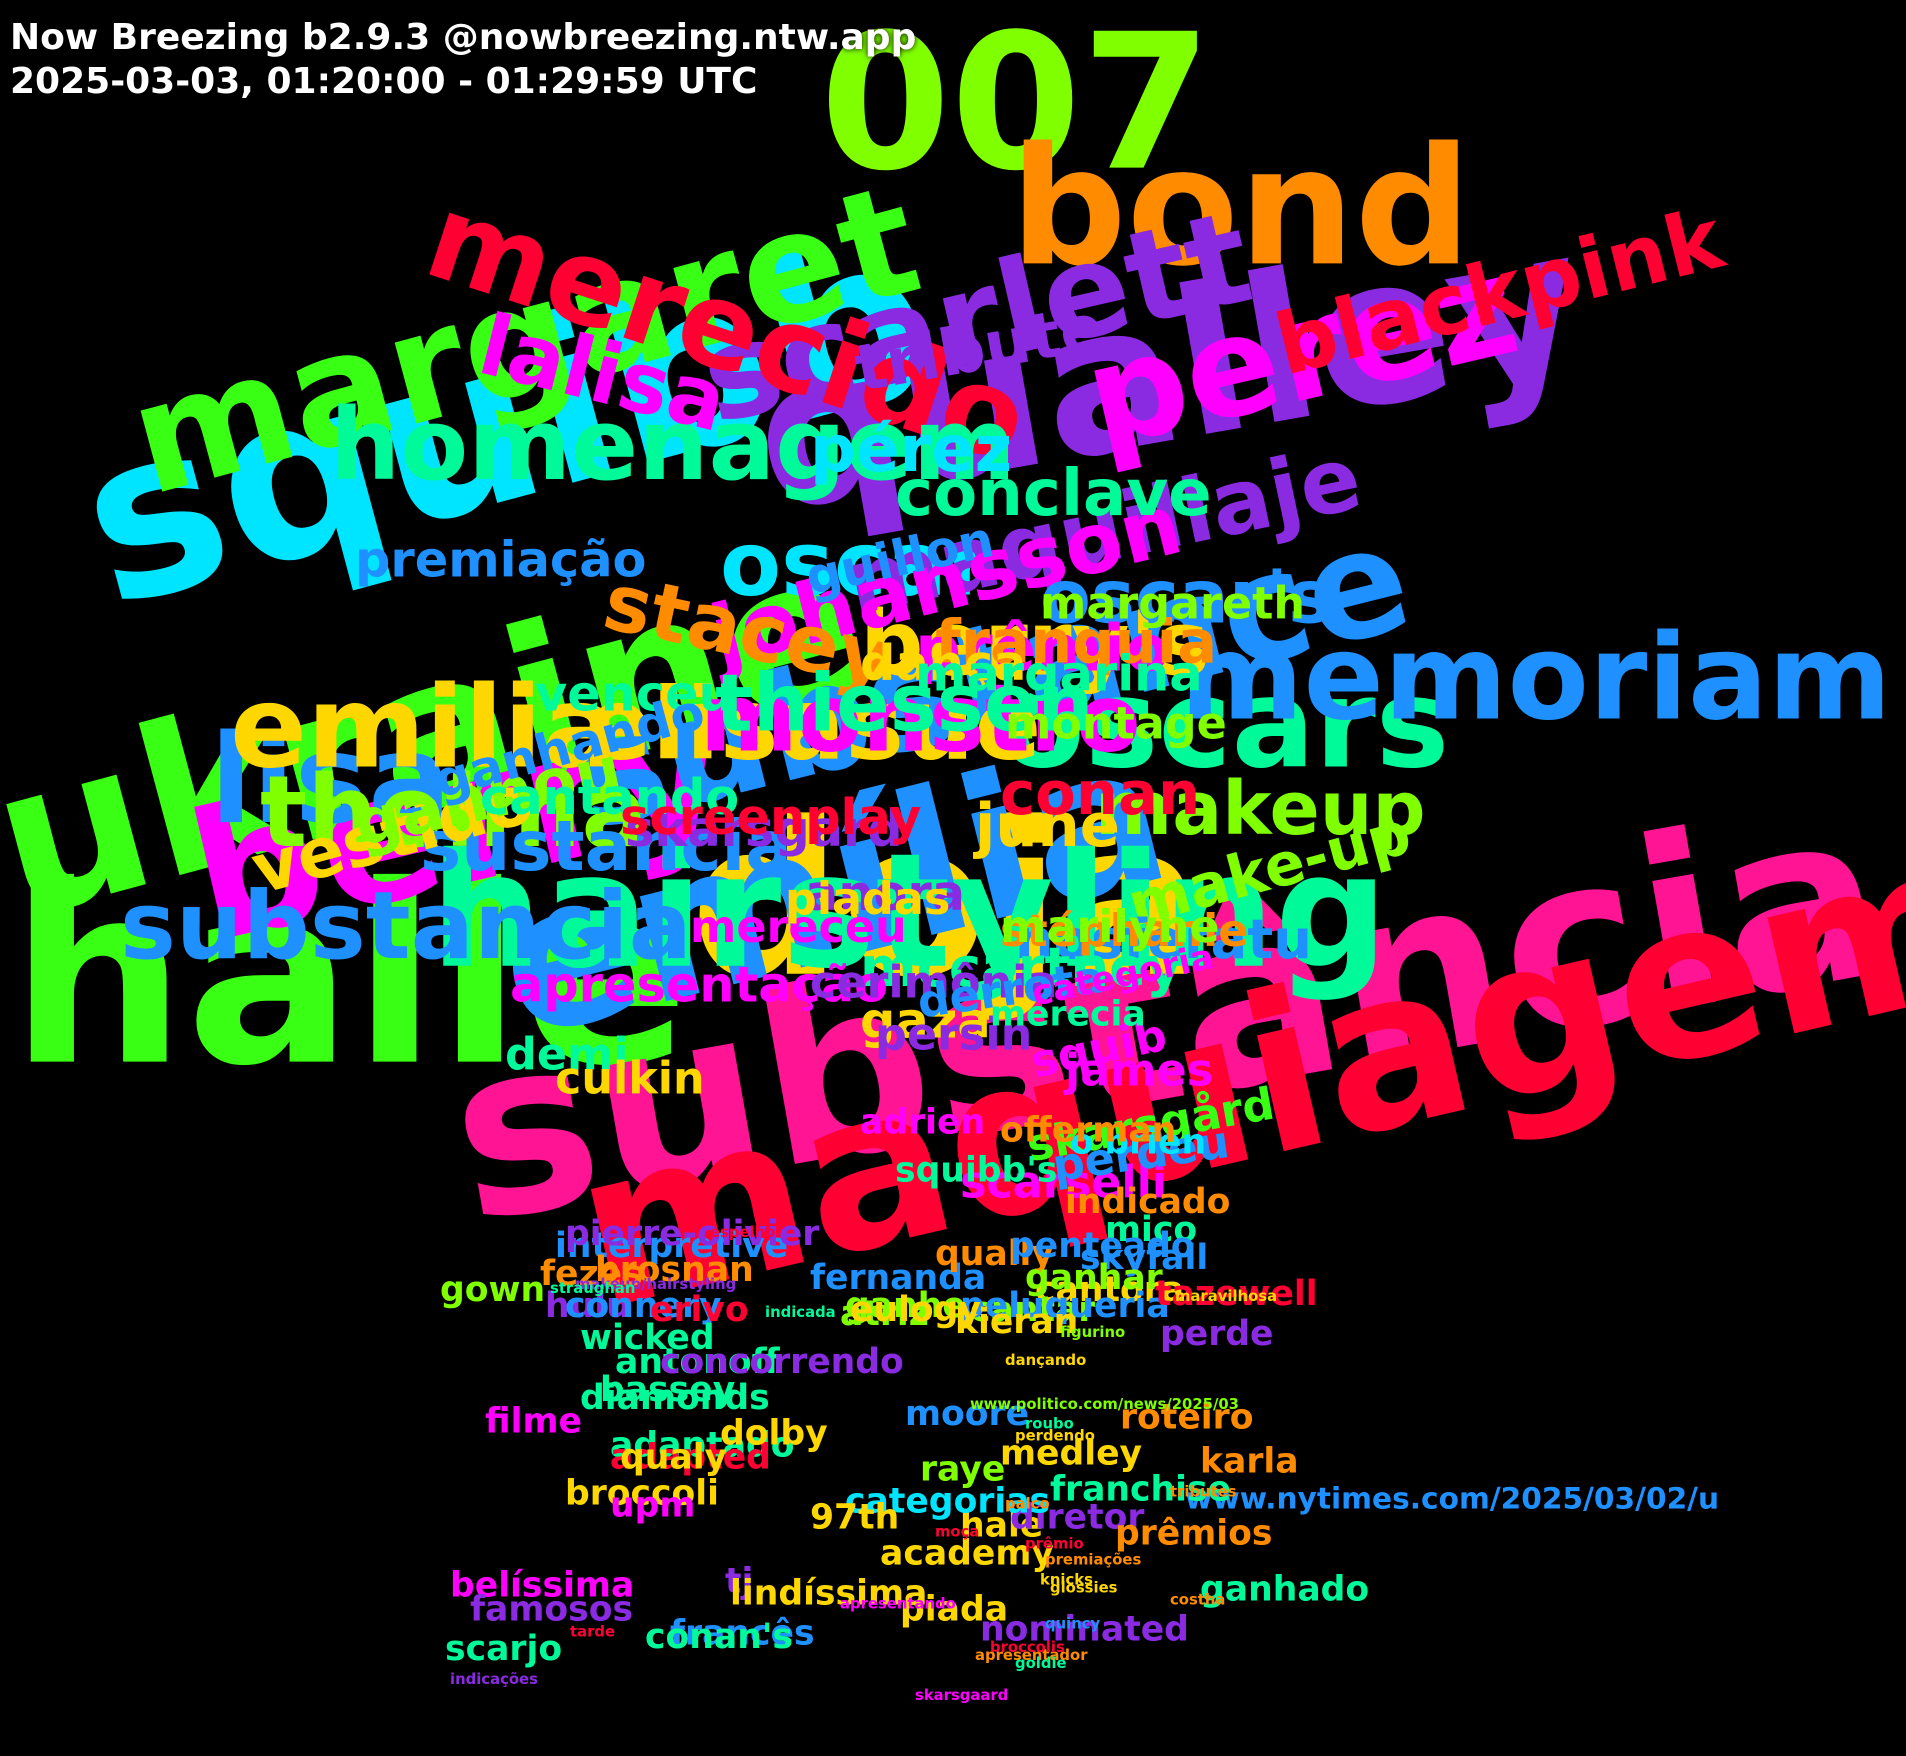  I want to click on app-title: Now Breezing b2.9.3 @nowbreezing.ntw.app, so click(463, 37).